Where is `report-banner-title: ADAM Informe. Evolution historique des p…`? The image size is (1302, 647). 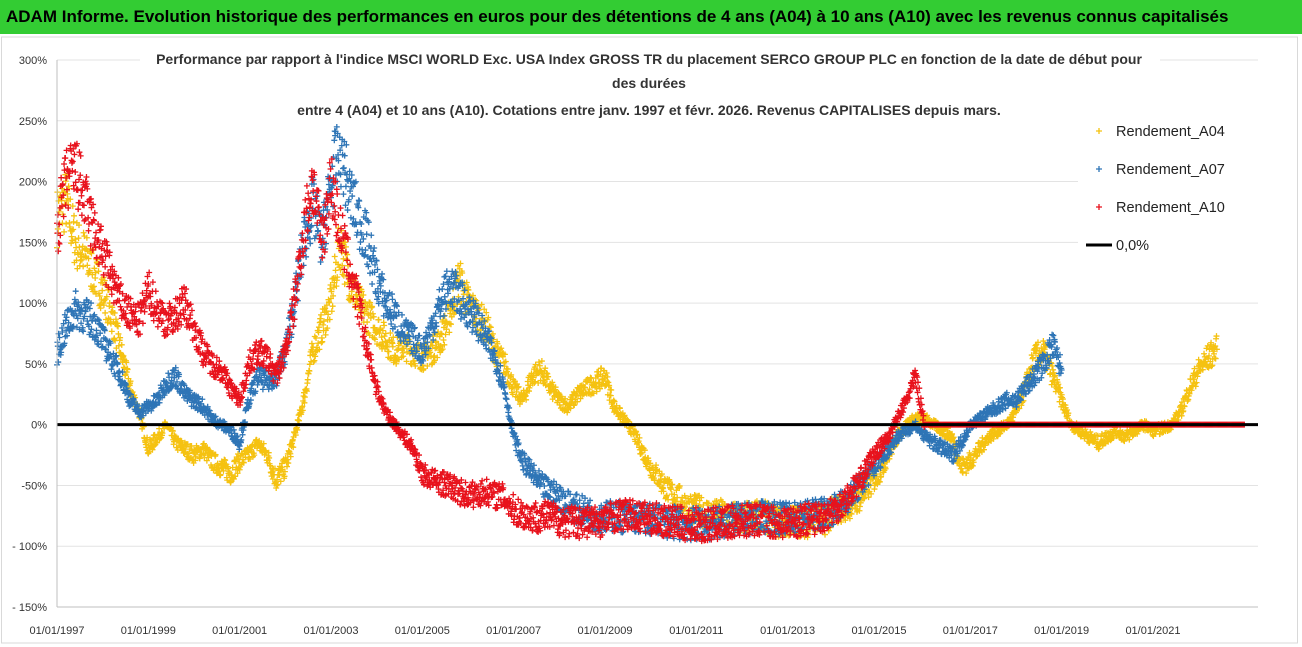
report-banner-title: ADAM Informe. Evolution historique des p… is located at coordinates (617, 16).